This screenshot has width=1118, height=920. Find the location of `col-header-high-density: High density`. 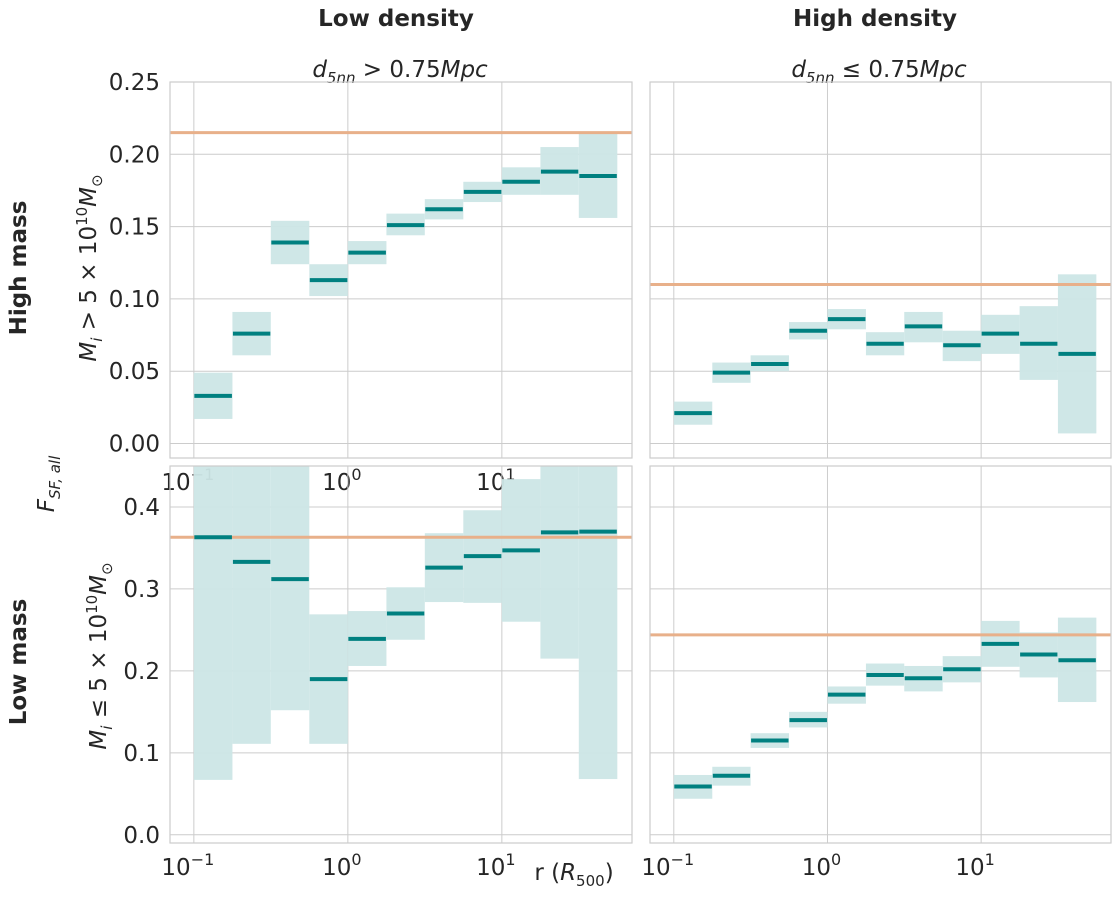

col-header-high-density: High density is located at coordinates (875, 19).